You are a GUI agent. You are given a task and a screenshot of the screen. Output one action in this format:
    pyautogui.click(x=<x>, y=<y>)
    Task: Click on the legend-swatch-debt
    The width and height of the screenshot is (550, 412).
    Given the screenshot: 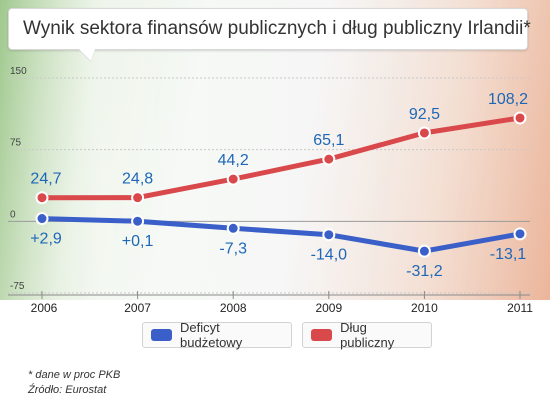 What is the action you would take?
    pyautogui.click(x=322, y=335)
    